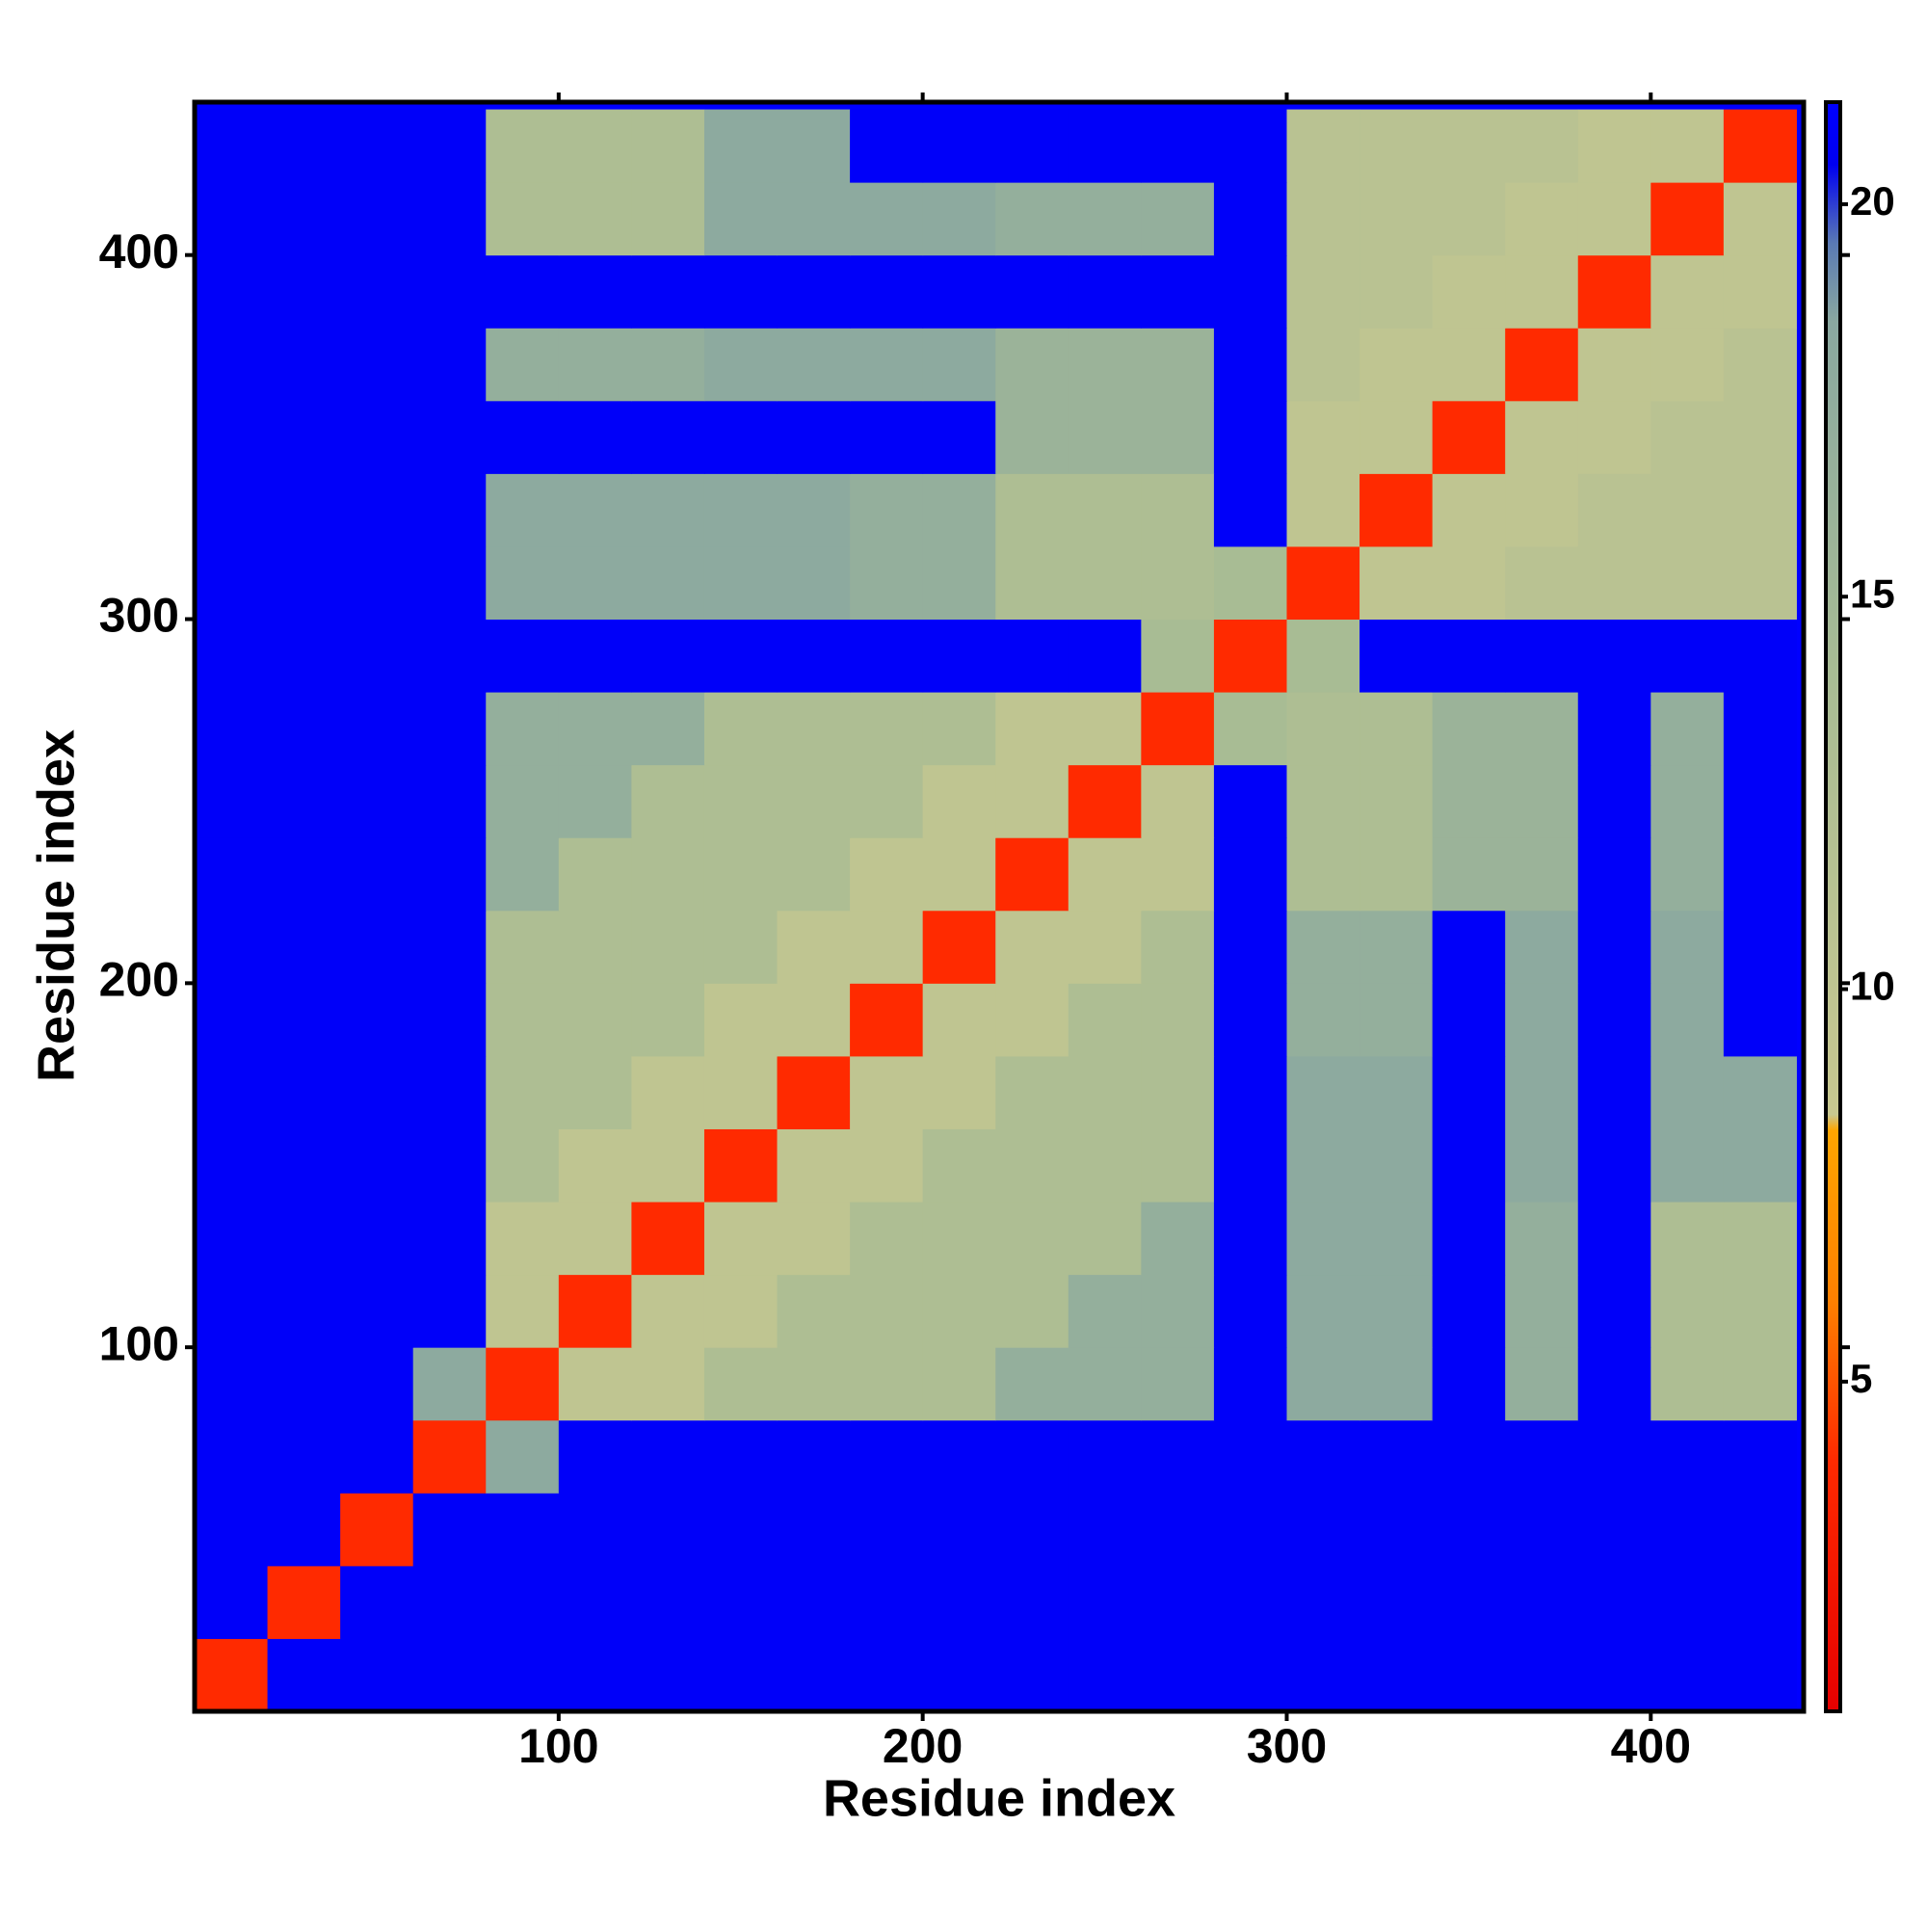 The height and width of the screenshot is (1932, 1927). I want to click on colorbar-tick-label: 10, so click(1873, 986).